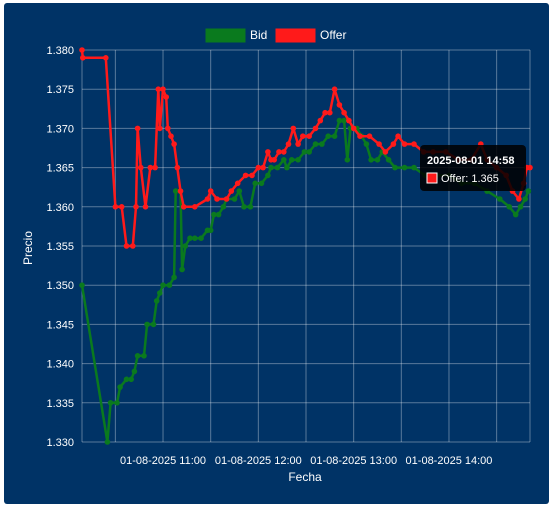 The image size is (552, 509). What do you see at coordinates (236, 35) in the screenshot?
I see `legend-item-bid: Bid` at bounding box center [236, 35].